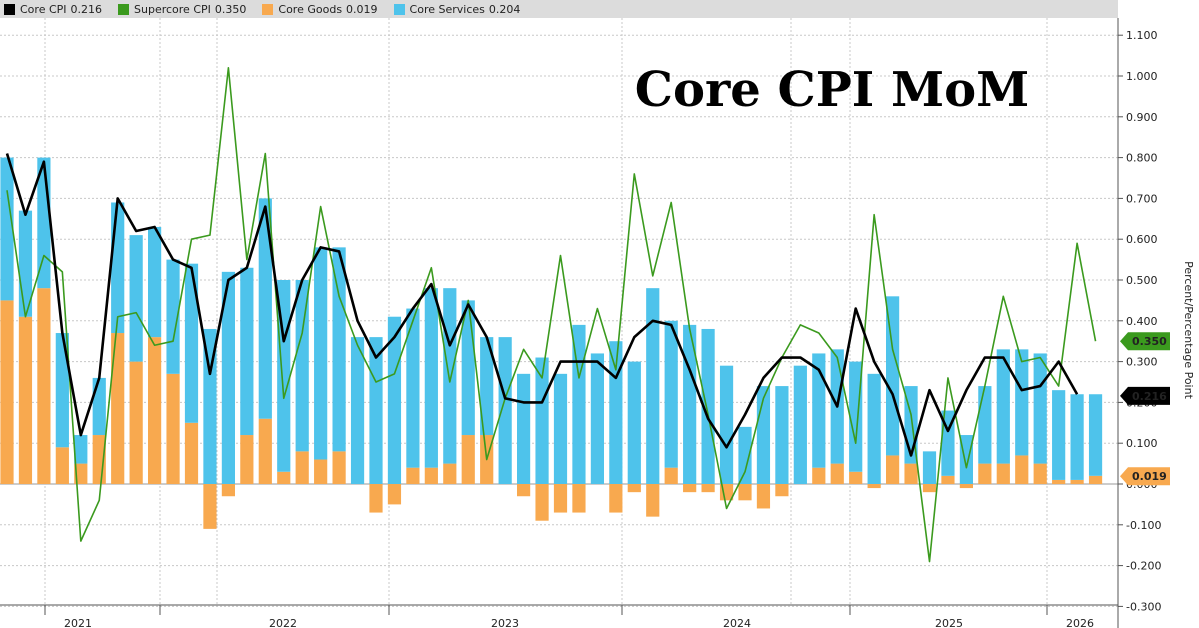  What do you see at coordinates (1142, 35) in the screenshot?
I see `y-tick-label: 1.100` at bounding box center [1142, 35].